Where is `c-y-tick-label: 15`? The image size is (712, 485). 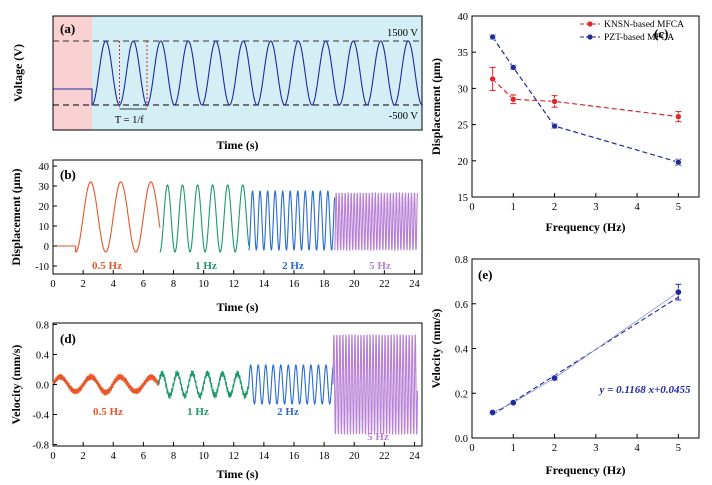 c-y-tick-label: 15 is located at coordinates (463, 198).